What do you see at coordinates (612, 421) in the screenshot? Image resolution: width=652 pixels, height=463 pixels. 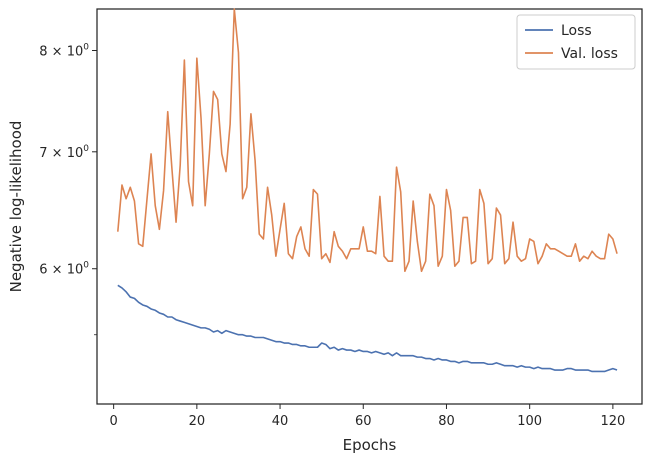 I see `x-tick-label: 120` at bounding box center [612, 421].